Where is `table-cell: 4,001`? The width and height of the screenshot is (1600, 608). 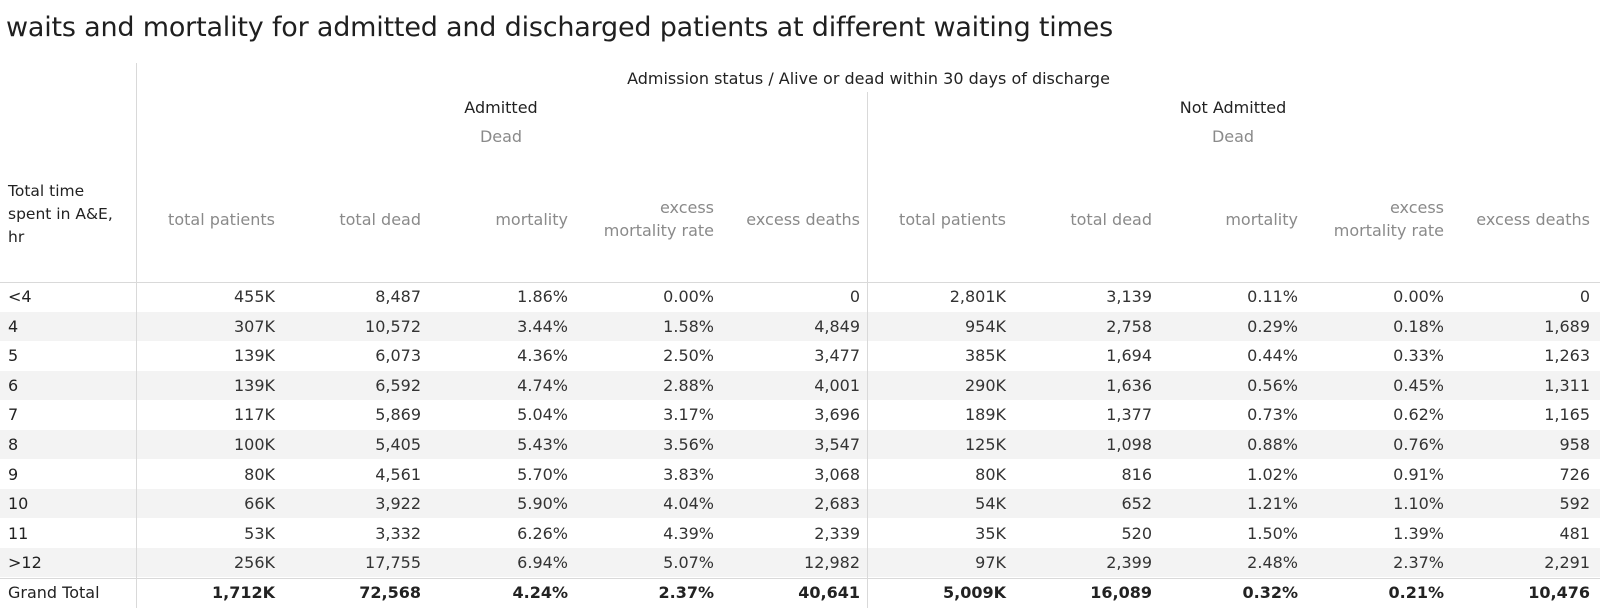
table-cell: 4,001 is located at coordinates (837, 385).